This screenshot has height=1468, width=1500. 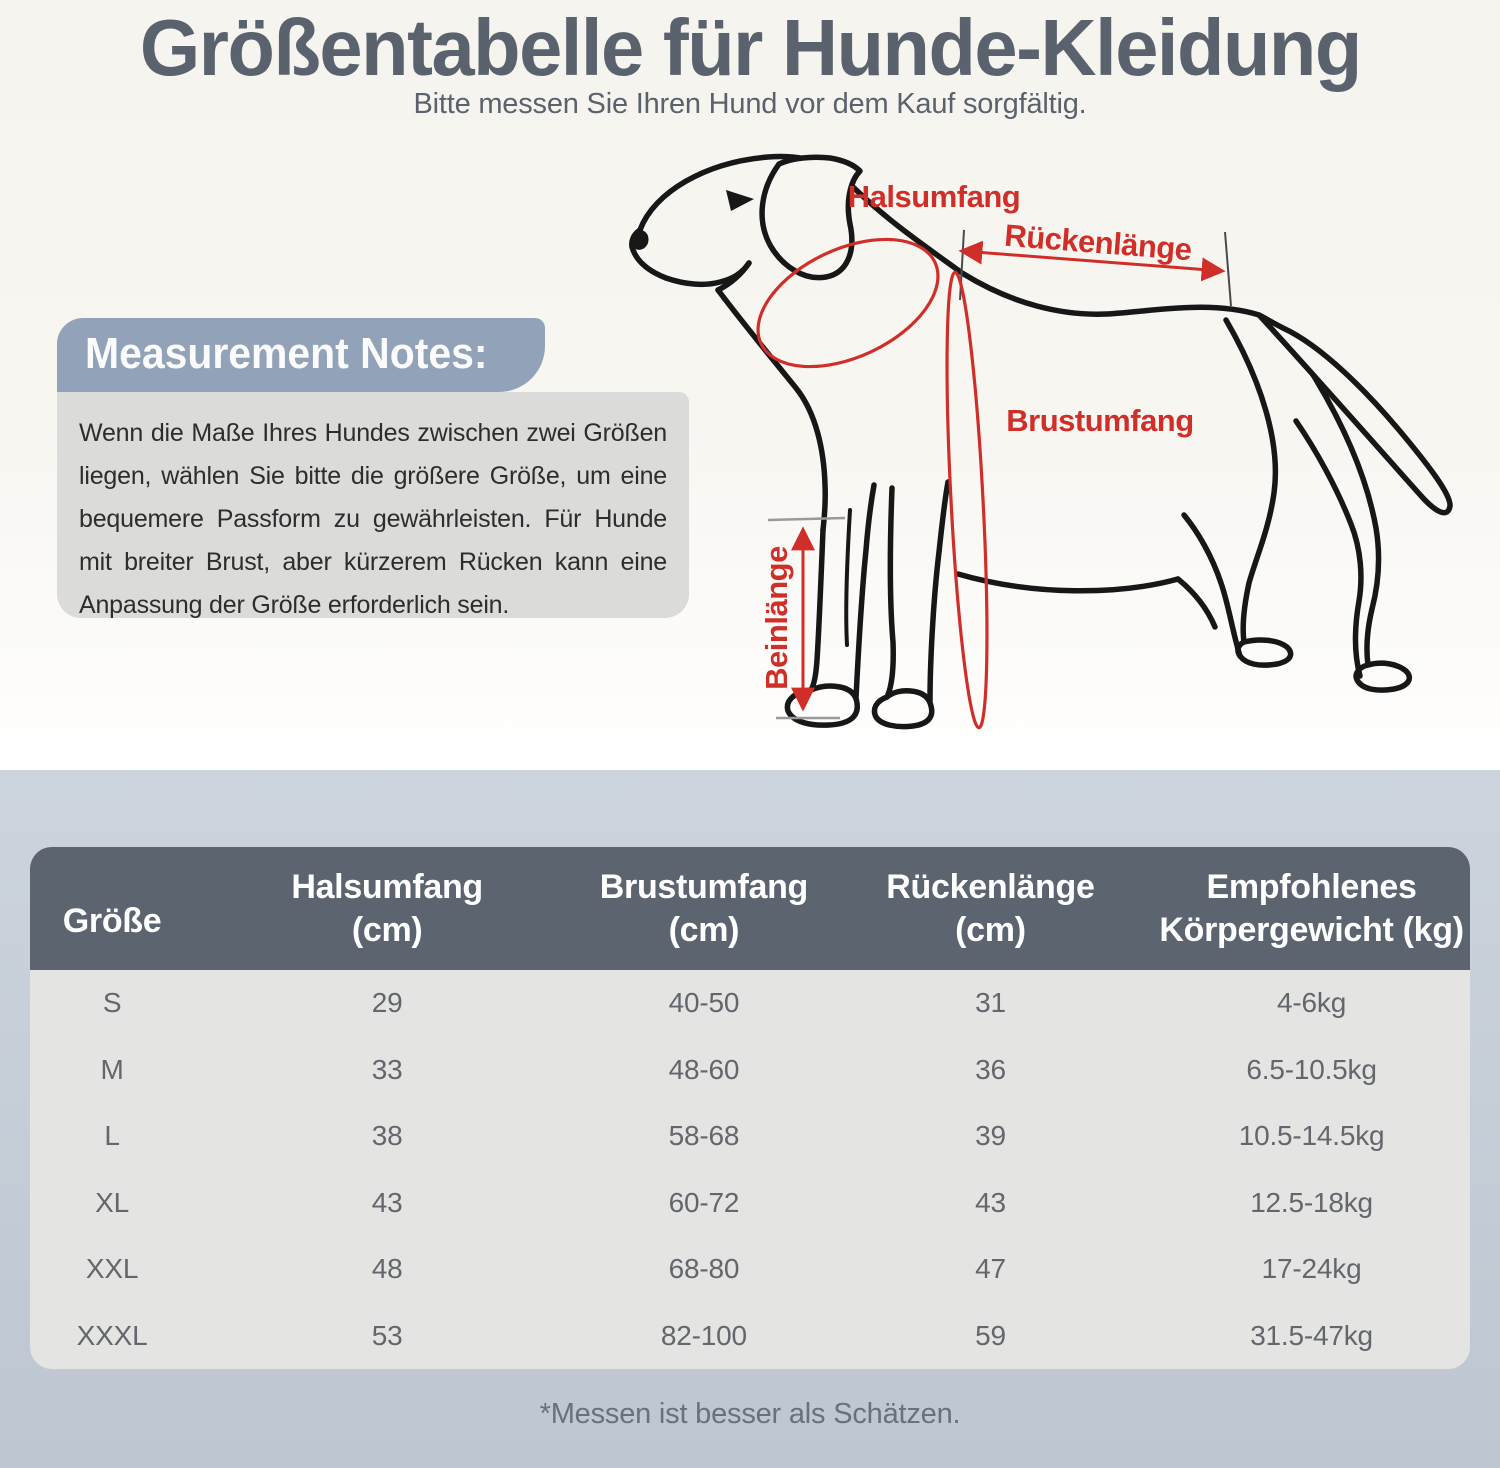 I want to click on tail-base-tick, so click(x=1228, y=269).